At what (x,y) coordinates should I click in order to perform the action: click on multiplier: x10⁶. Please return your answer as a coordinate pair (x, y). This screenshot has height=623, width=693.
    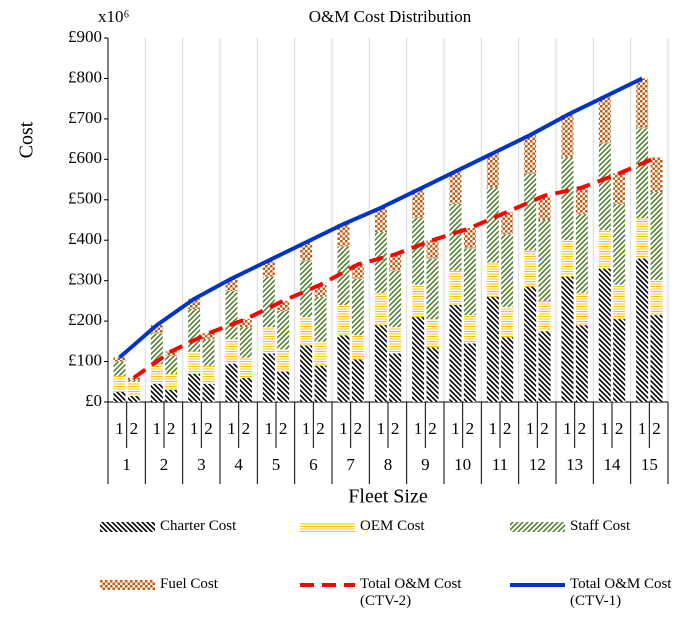
    Looking at the image, I should click on (114, 16).